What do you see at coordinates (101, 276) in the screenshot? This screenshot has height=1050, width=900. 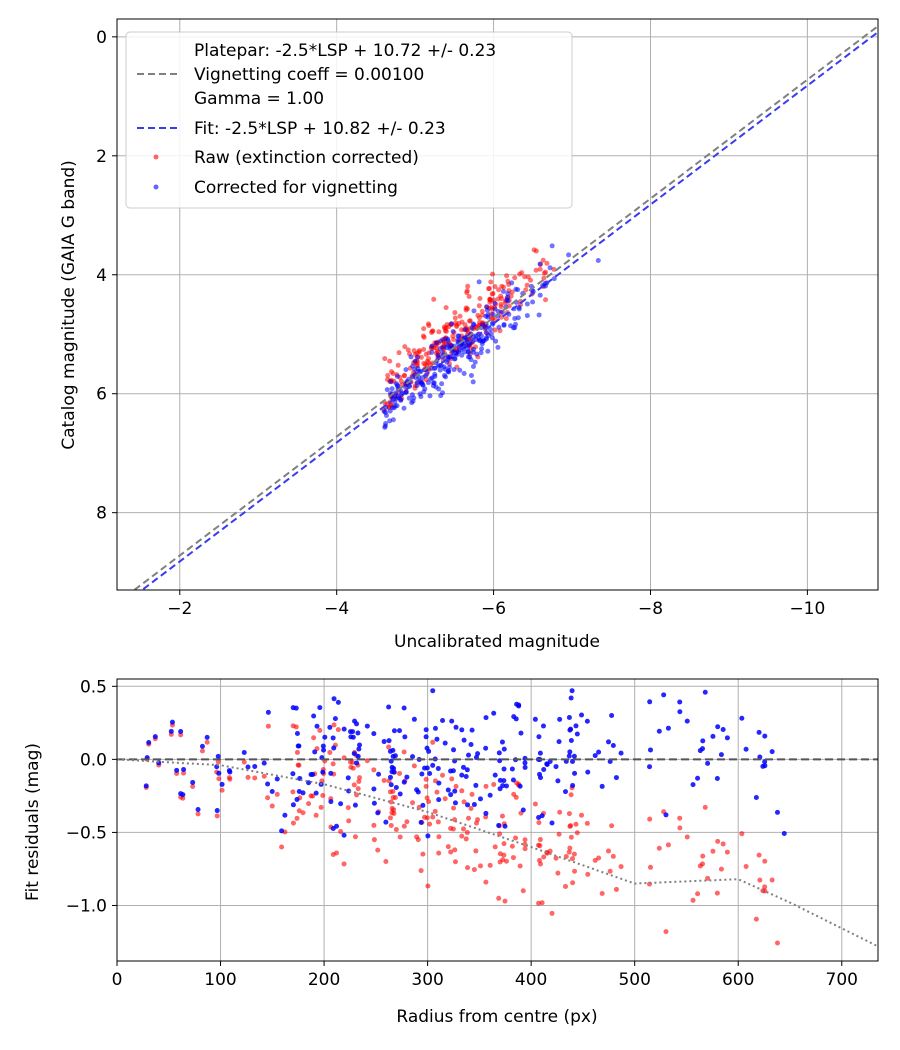 I see `top-ytick-label: 4` at bounding box center [101, 276].